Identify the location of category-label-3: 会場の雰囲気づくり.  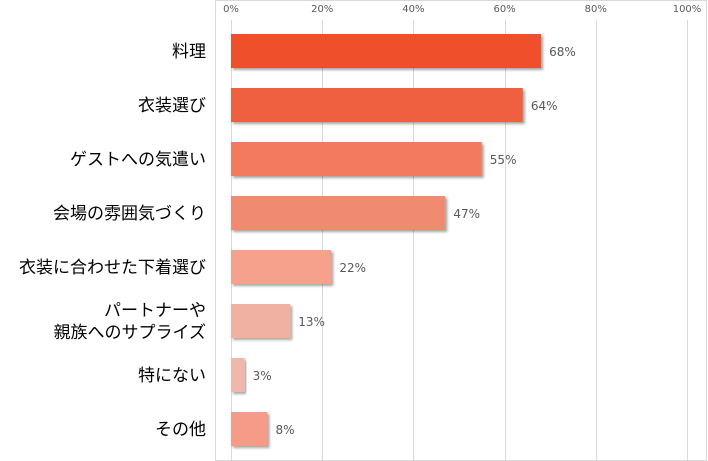
(129, 214).